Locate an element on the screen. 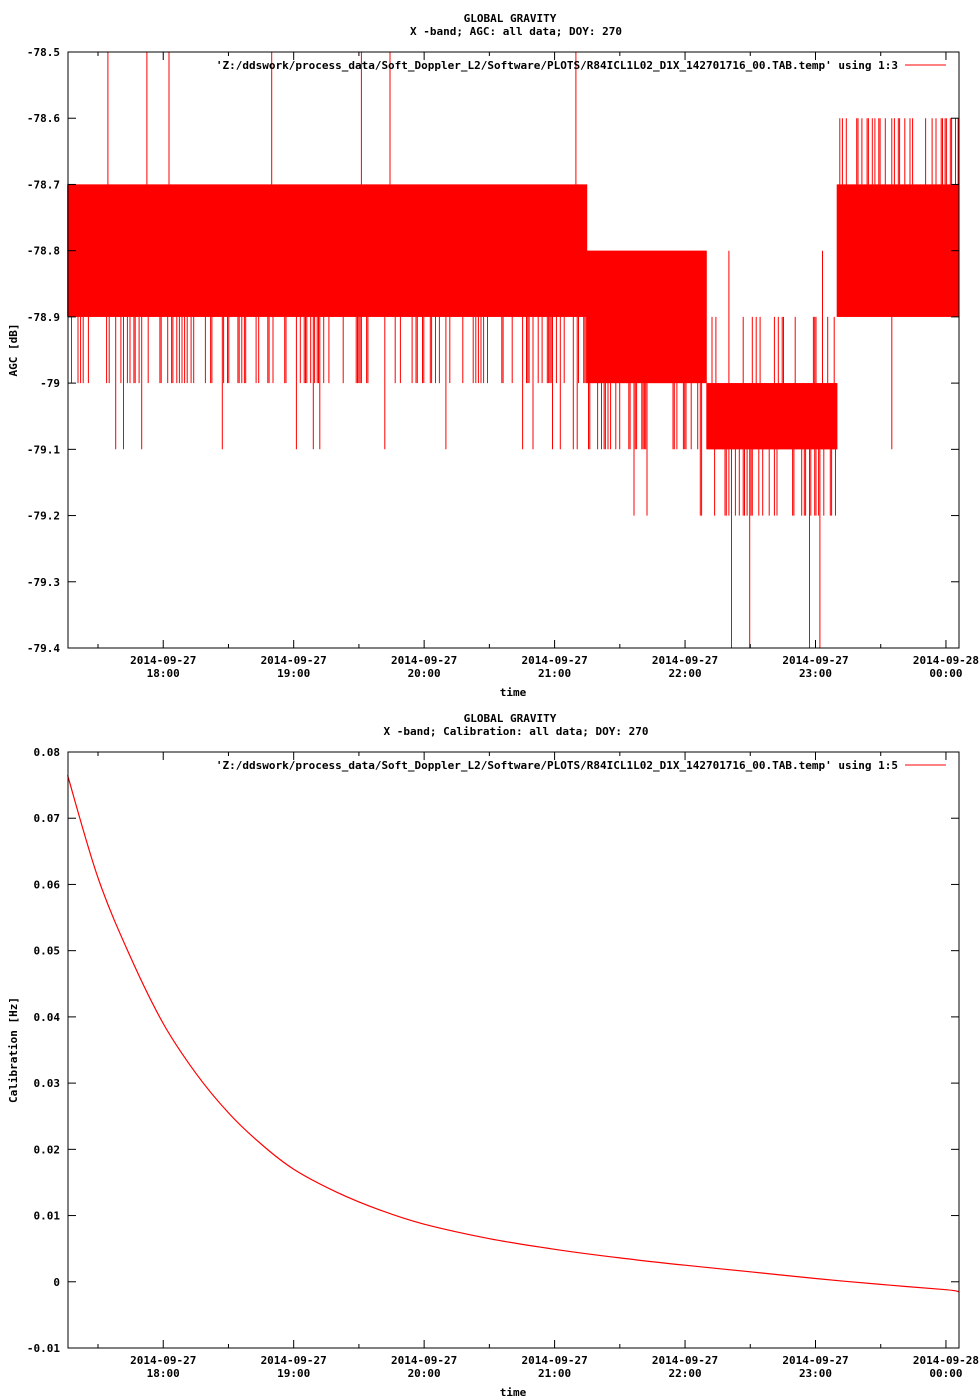 This screenshot has height=1400, width=980. y-axis-label: AGC [dB] is located at coordinates (13, 350).